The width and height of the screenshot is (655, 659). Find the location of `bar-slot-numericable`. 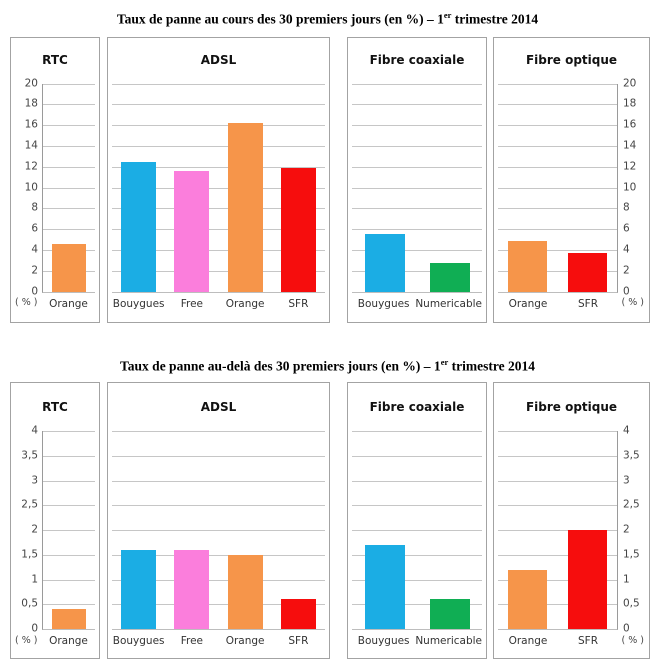

bar-slot-numericable is located at coordinates (449, 188).